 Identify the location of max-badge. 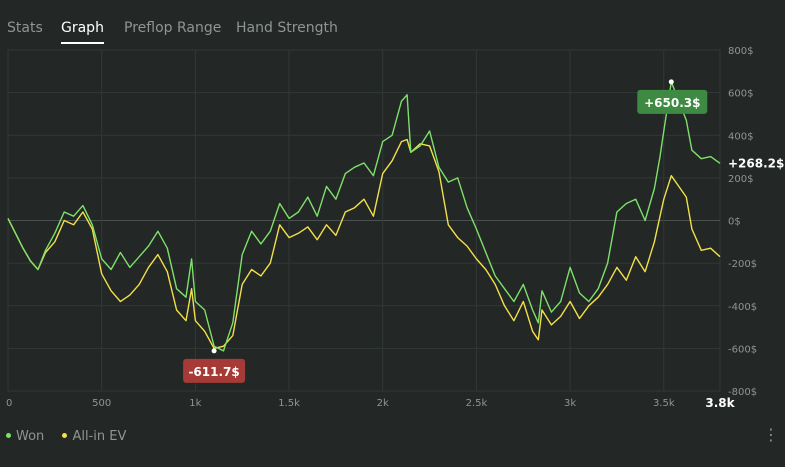
(672, 101).